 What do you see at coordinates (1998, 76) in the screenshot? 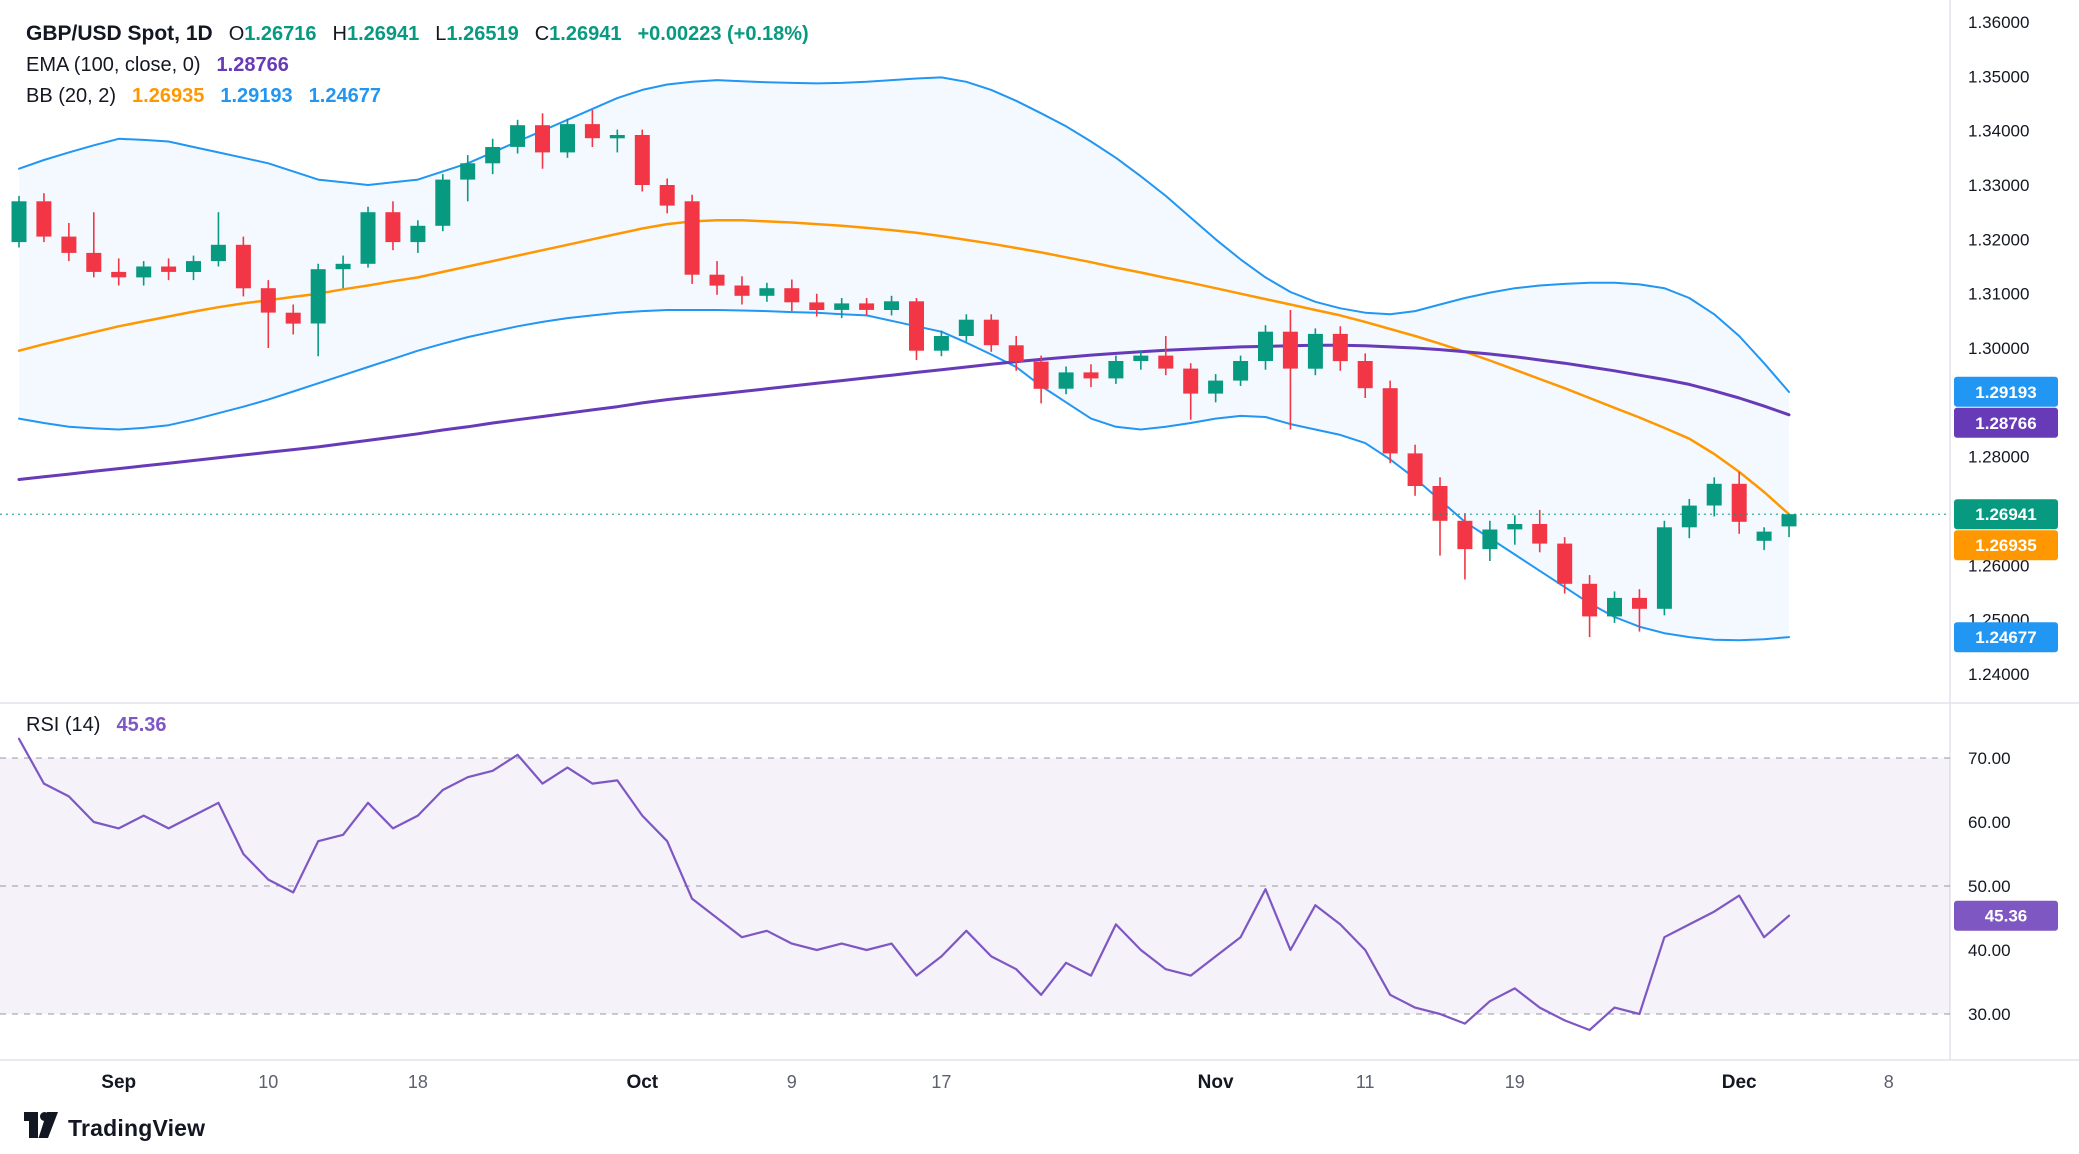
I see `price-tick-label: 1.35000` at bounding box center [1998, 76].